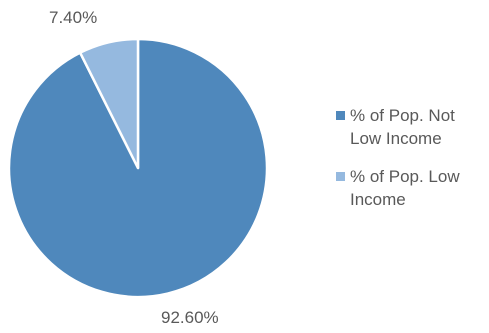 The height and width of the screenshot is (333, 489). I want to click on data-label-not-low-income: 92.60%, so click(190, 317).